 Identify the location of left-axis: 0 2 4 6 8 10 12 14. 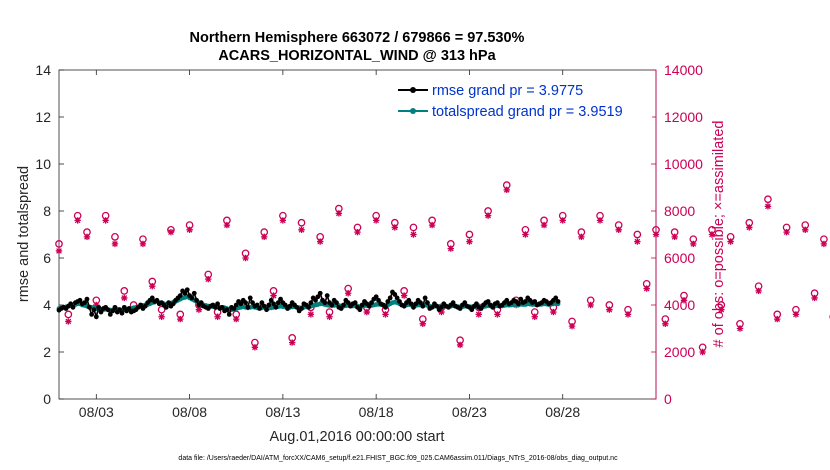
(49, 234).